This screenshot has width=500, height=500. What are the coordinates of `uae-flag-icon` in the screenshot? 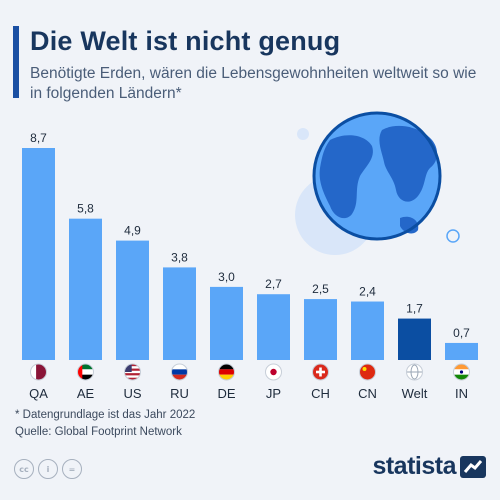 It's located at (85, 372).